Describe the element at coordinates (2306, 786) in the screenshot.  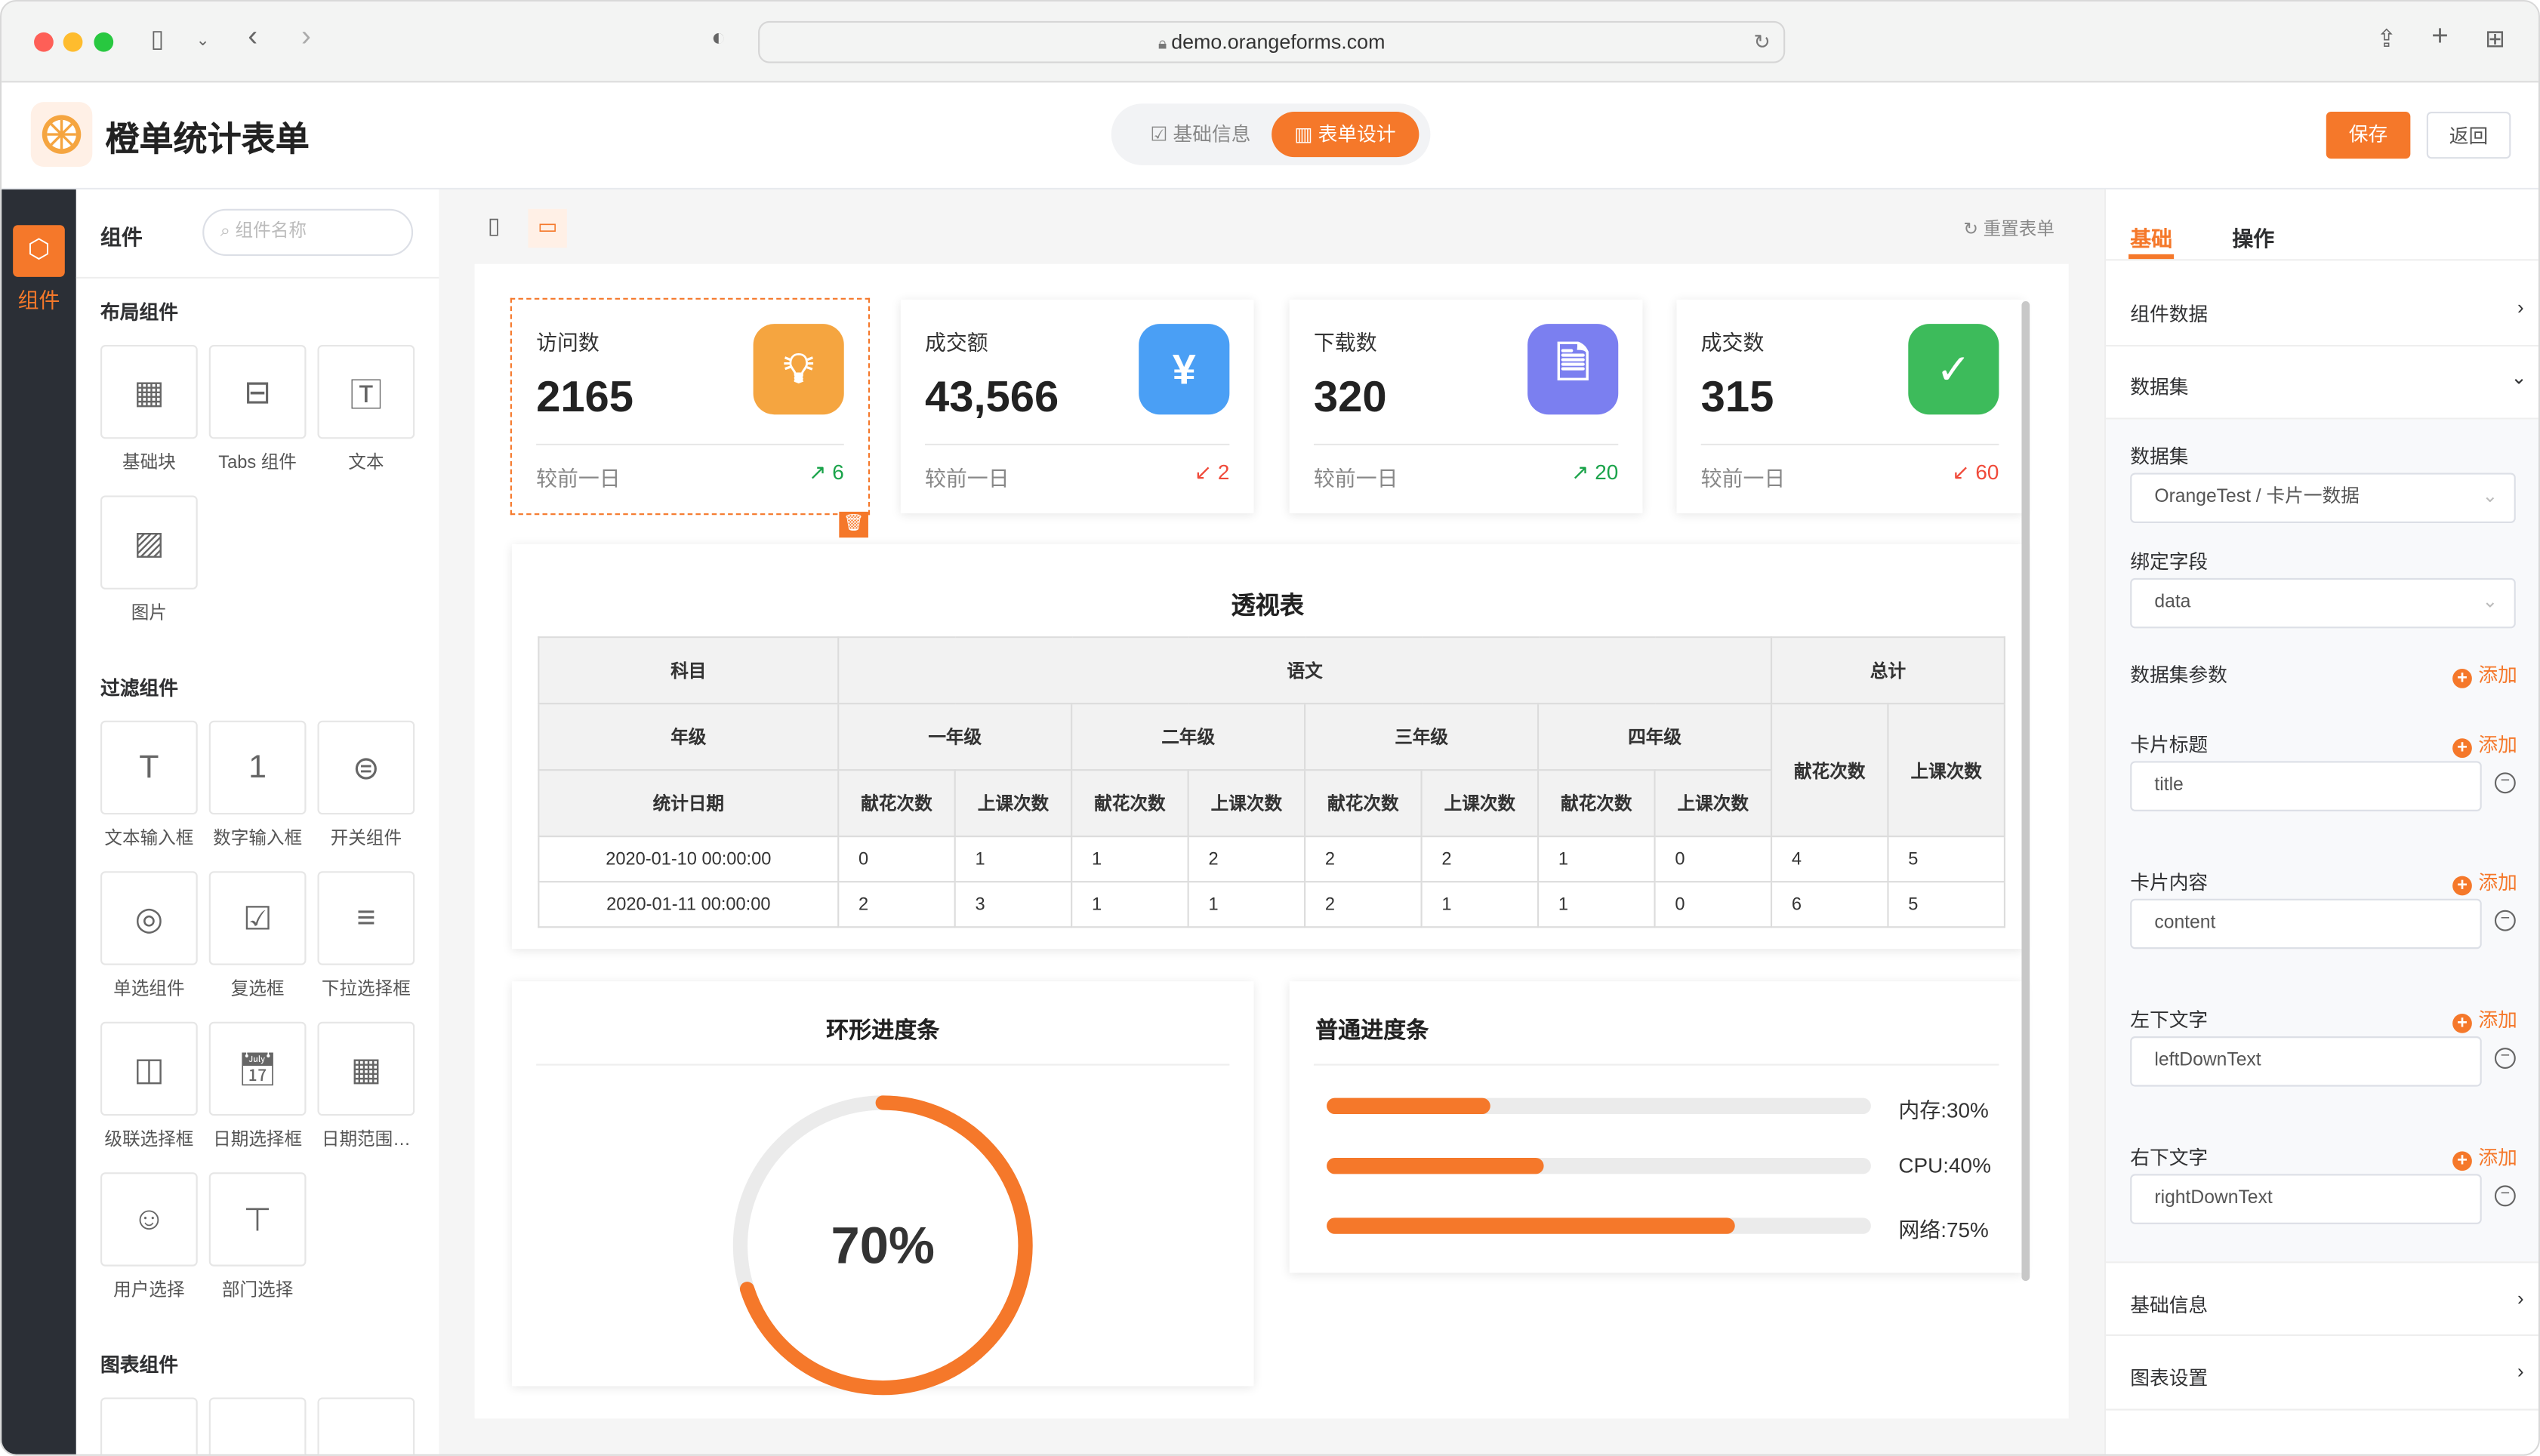
I see `field-input: title` at that location.